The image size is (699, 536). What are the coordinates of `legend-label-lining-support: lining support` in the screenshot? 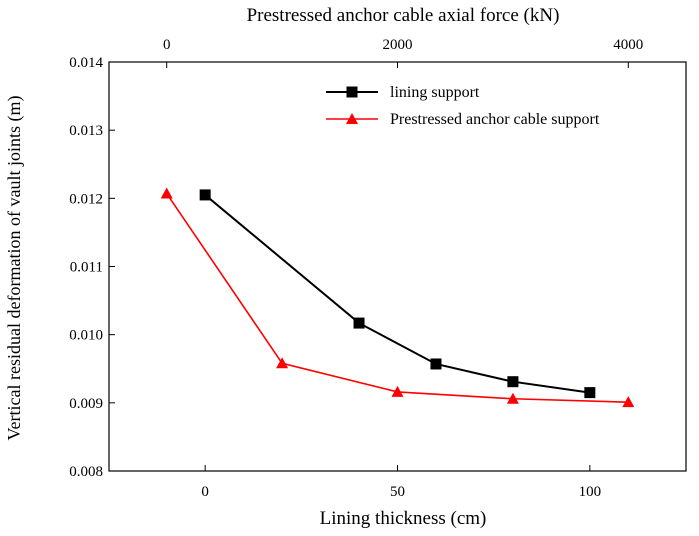 It's located at (435, 92).